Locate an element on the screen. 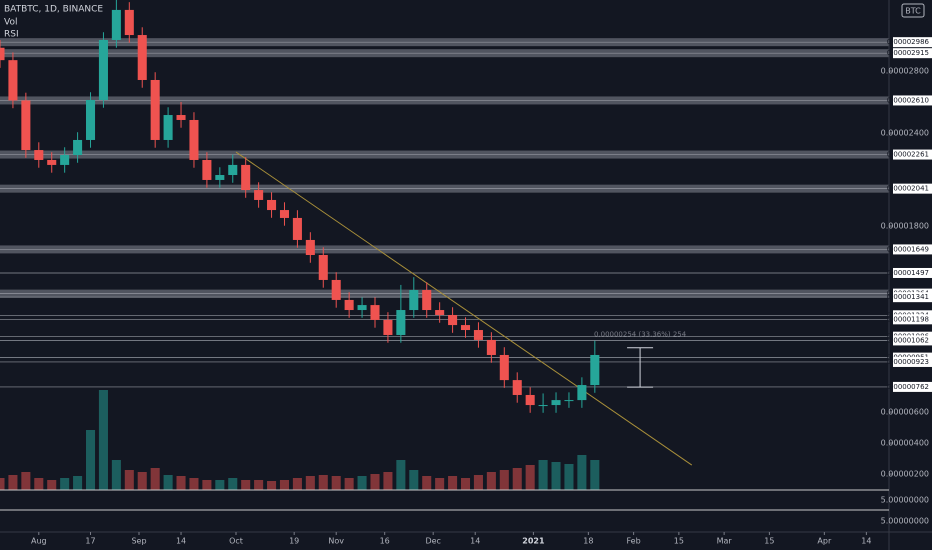 The image size is (932, 550). x-tick-label: Nov is located at coordinates (336, 541).